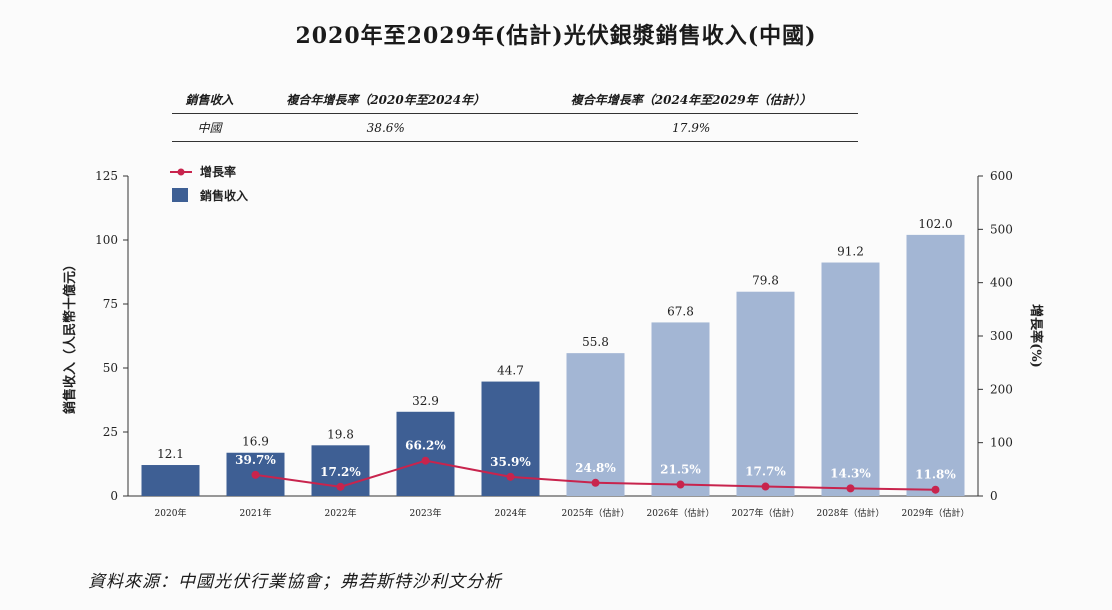 This screenshot has width=1112, height=610. Describe the element at coordinates (1036, 336) in the screenshot. I see `y2-axis-title: 增長率(%)` at that location.